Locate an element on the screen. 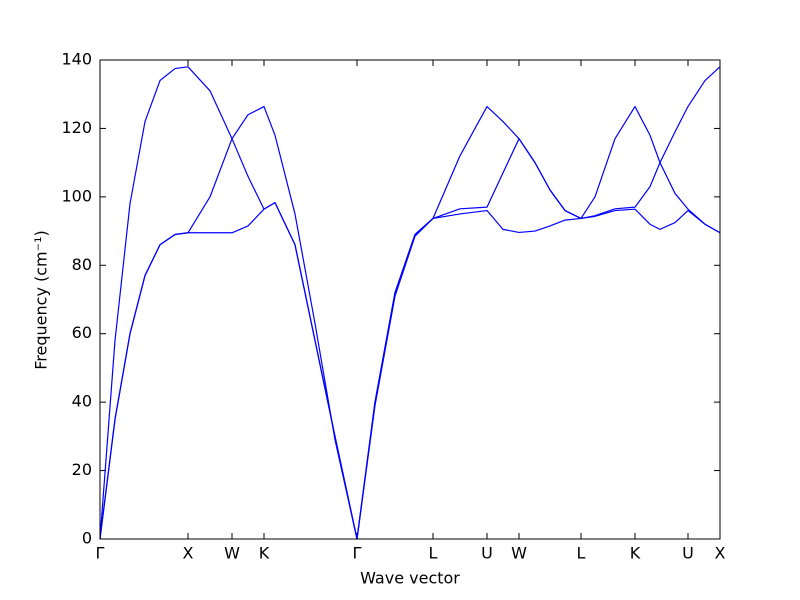 The image size is (800, 600). y-tick-label: 60 is located at coordinates (82, 332).